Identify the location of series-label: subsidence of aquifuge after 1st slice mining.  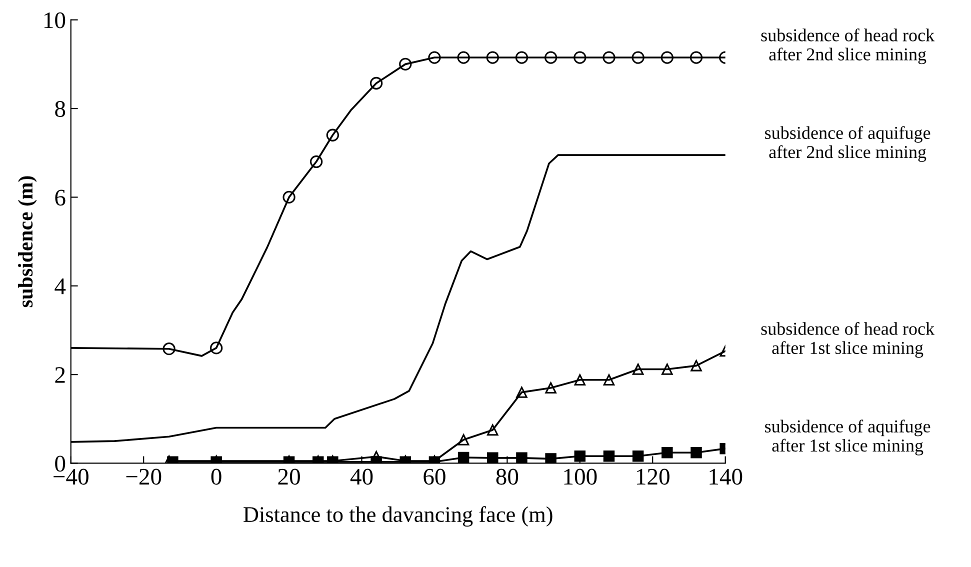
(847, 438).